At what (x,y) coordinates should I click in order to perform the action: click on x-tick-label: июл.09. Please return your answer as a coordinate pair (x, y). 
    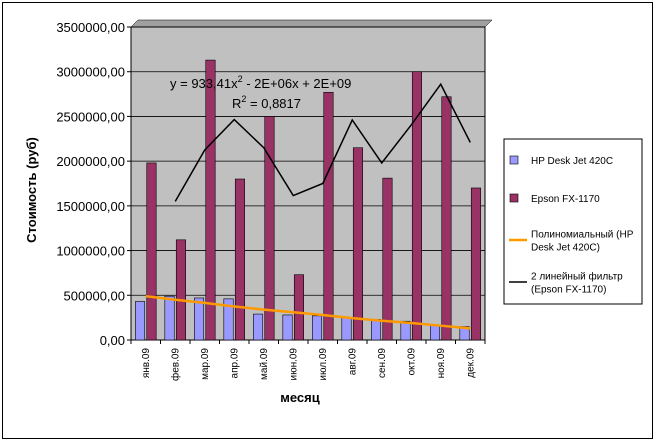
    Looking at the image, I should click on (323, 364).